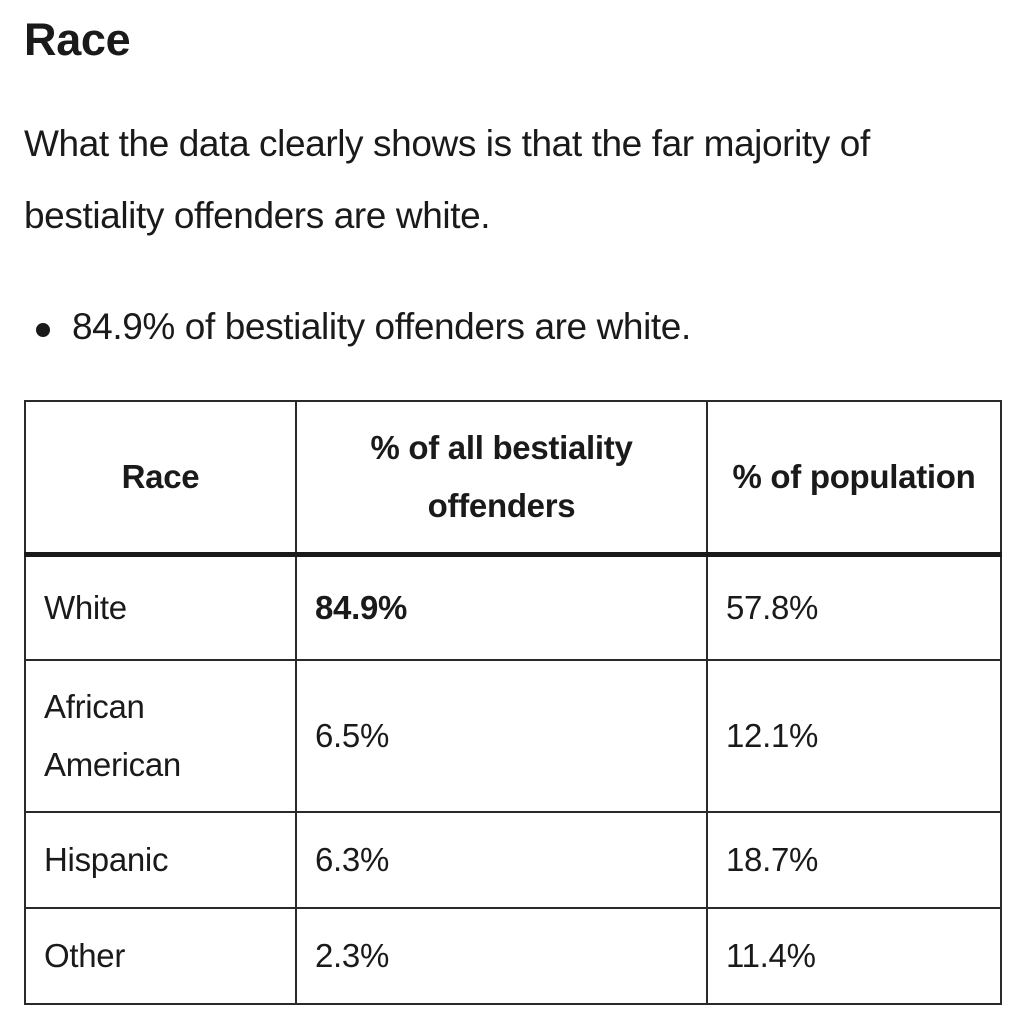 The height and width of the screenshot is (1018, 1023). I want to click on cell-population: 57.8%, so click(854, 607).